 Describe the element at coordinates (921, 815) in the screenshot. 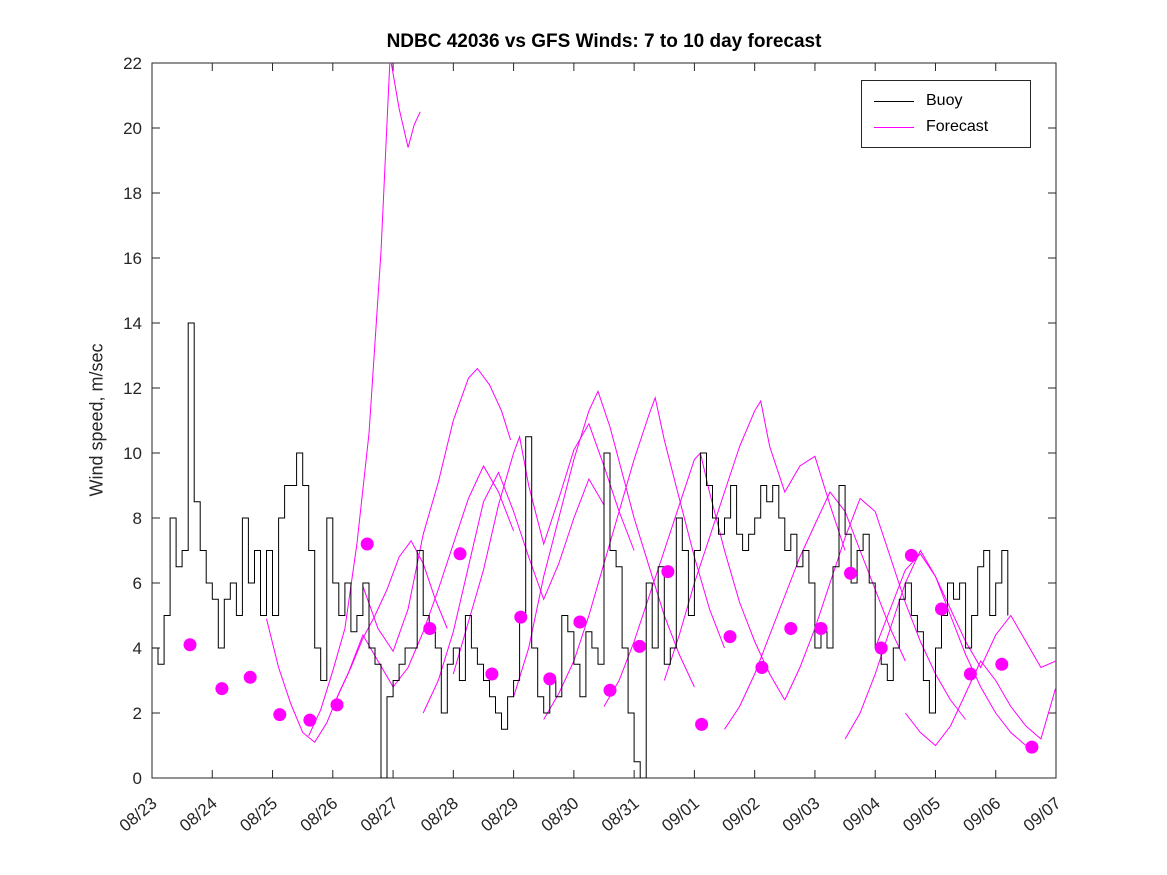

I see `x-tick-label: 09/05` at that location.